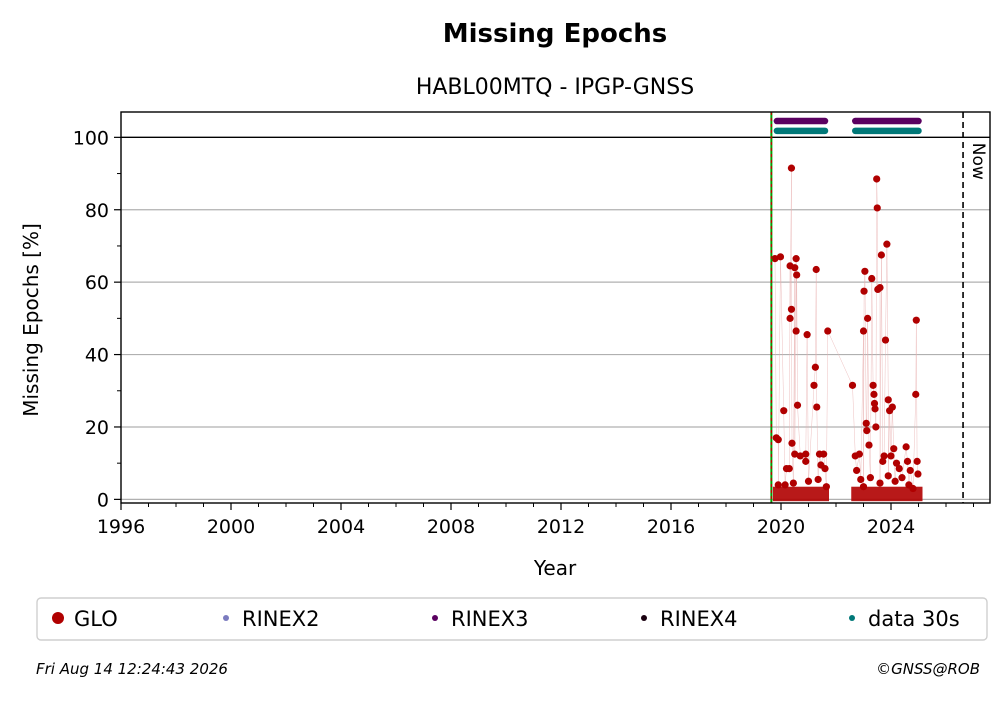 The image size is (1008, 703). I want to click on y-axis: 0 20 40 60 80 100, so click(97, 319).